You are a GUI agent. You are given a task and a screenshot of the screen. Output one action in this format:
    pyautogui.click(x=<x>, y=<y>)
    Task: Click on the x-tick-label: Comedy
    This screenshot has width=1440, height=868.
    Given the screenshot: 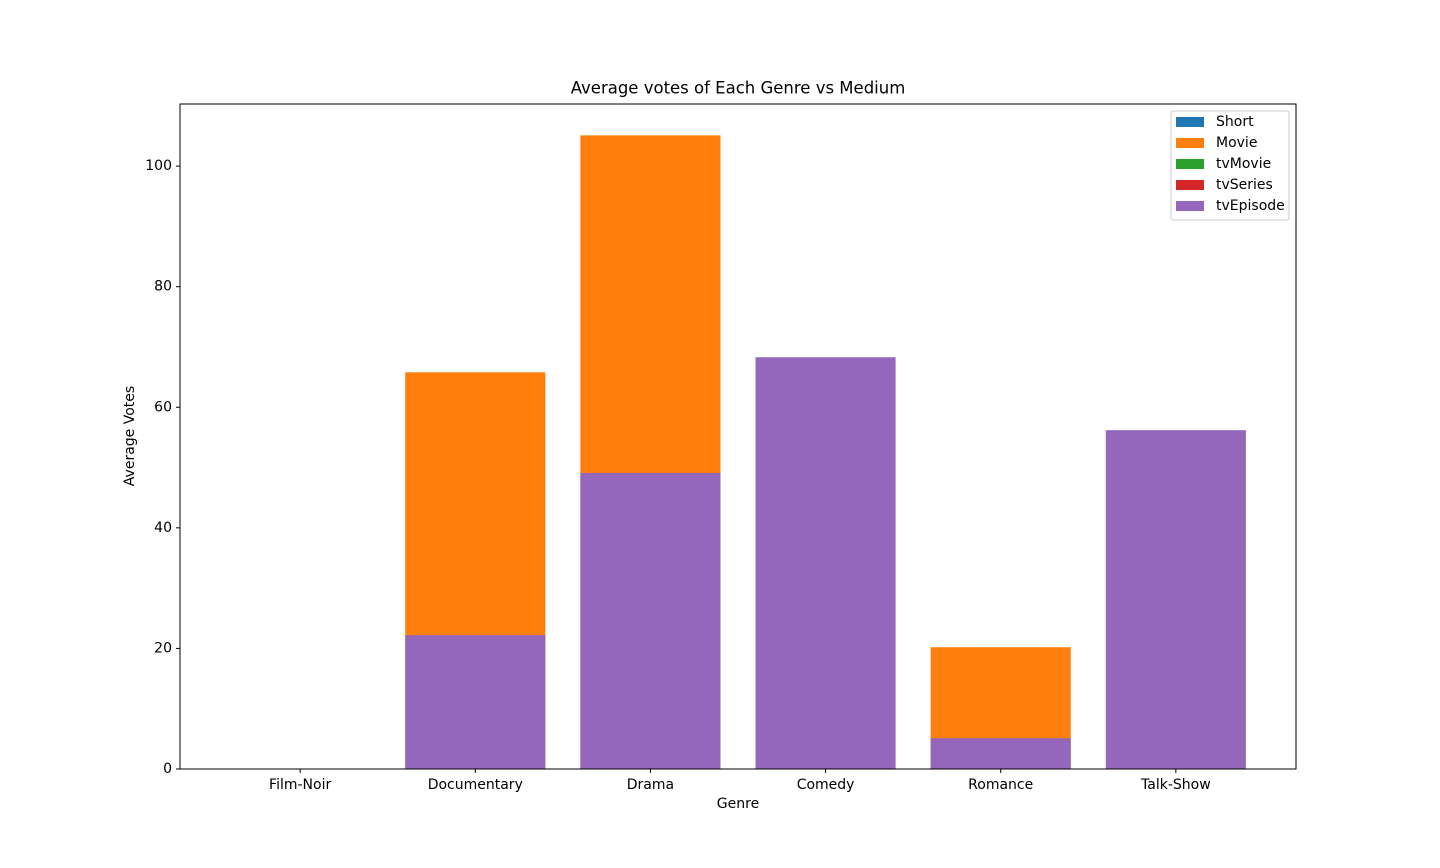 What is the action you would take?
    pyautogui.click(x=826, y=785)
    